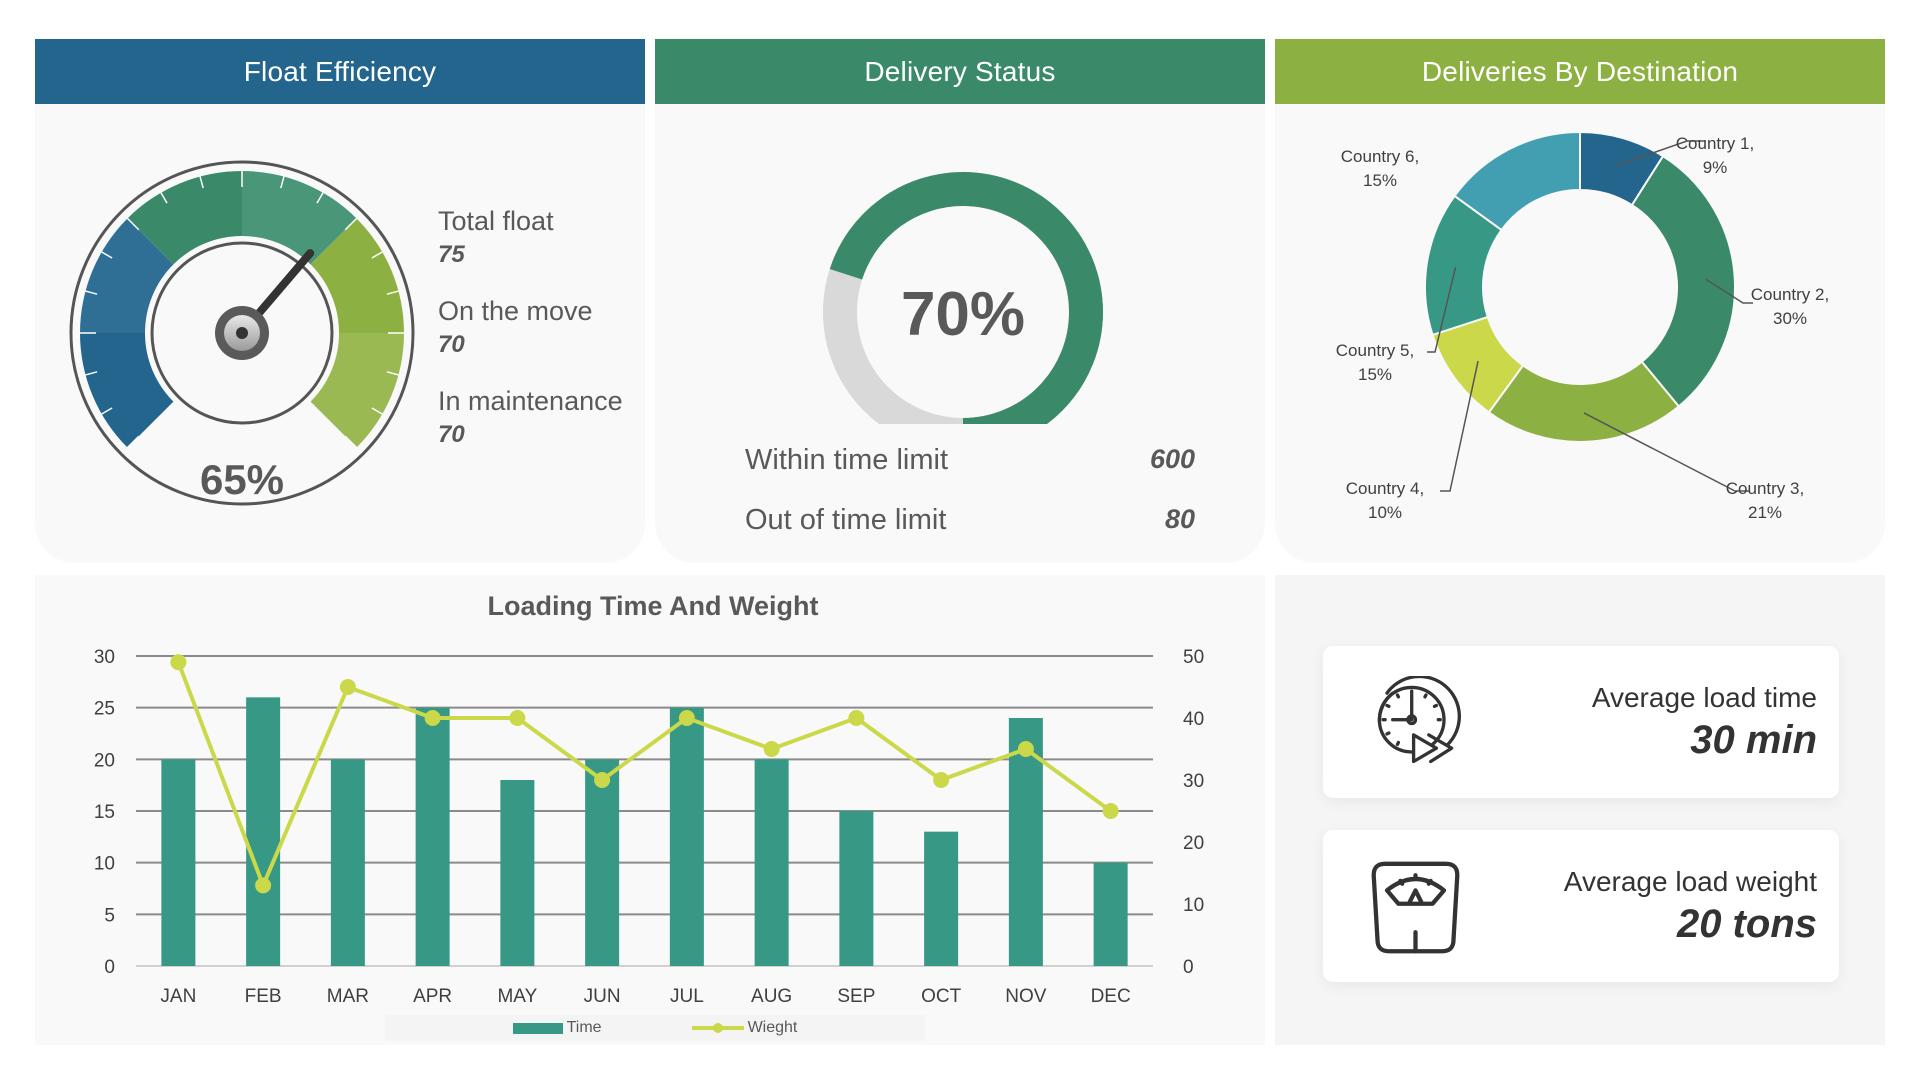  I want to click on y-right-tick-label: 0, so click(1188, 967).